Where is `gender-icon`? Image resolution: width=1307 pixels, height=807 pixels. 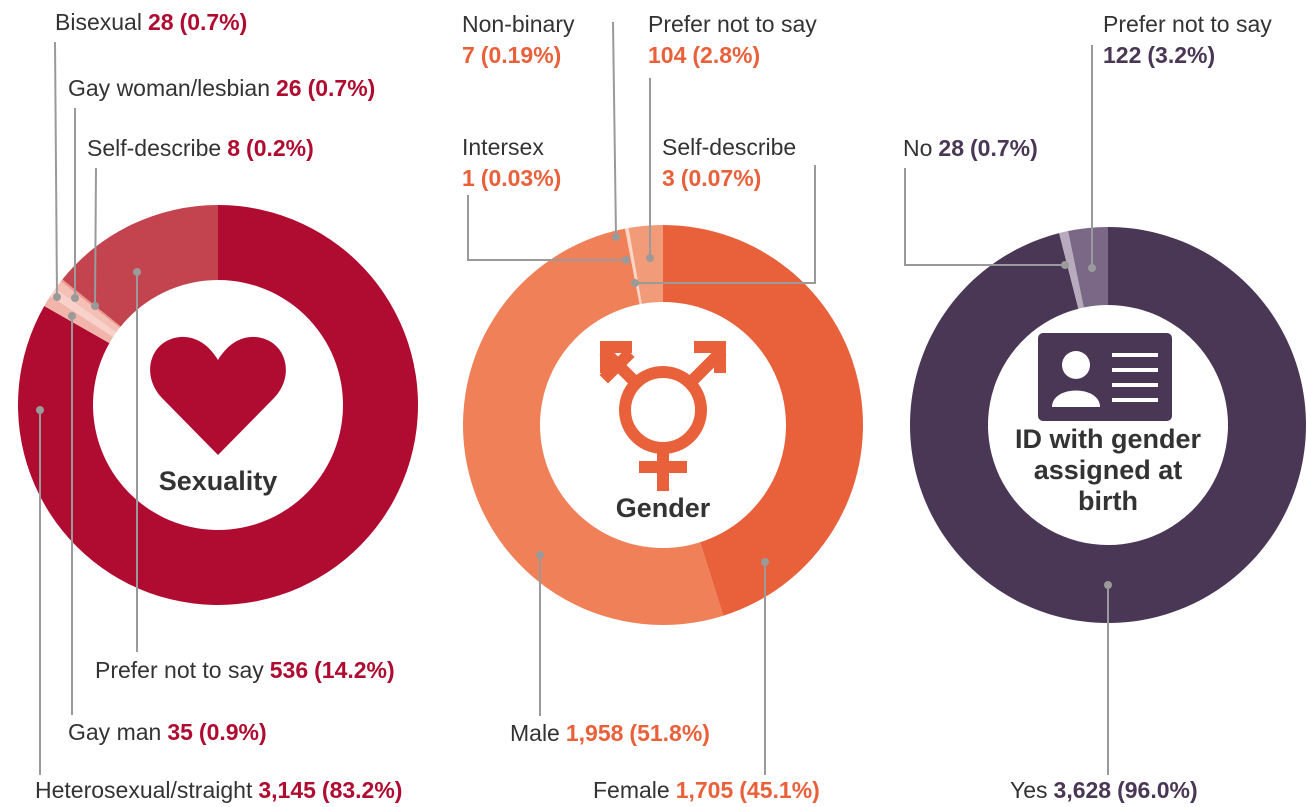 gender-icon is located at coordinates (663, 416).